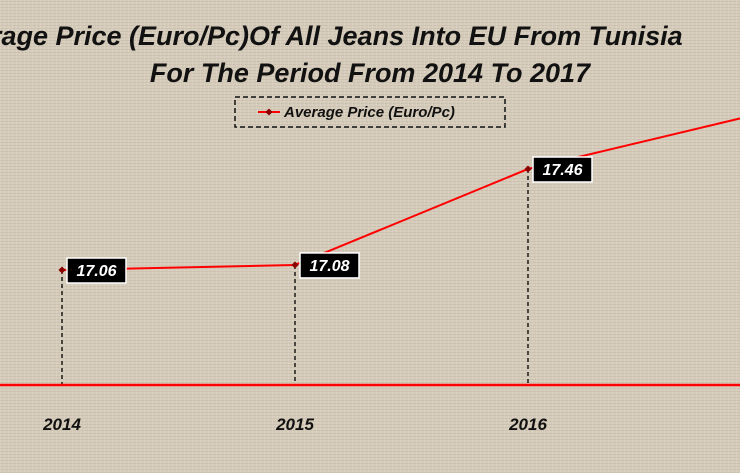 The height and width of the screenshot is (473, 740). I want to click on legend-marker-icon, so click(269, 112).